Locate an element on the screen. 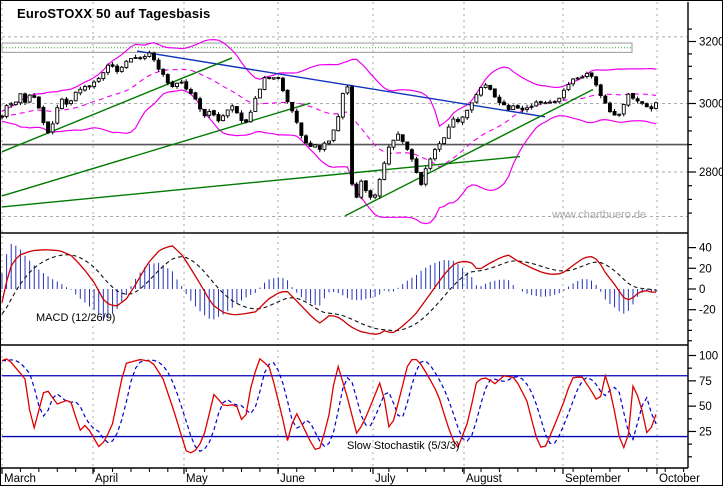 This screenshot has width=723, height=486. axis-tick-label: 75 is located at coordinates (705, 382).